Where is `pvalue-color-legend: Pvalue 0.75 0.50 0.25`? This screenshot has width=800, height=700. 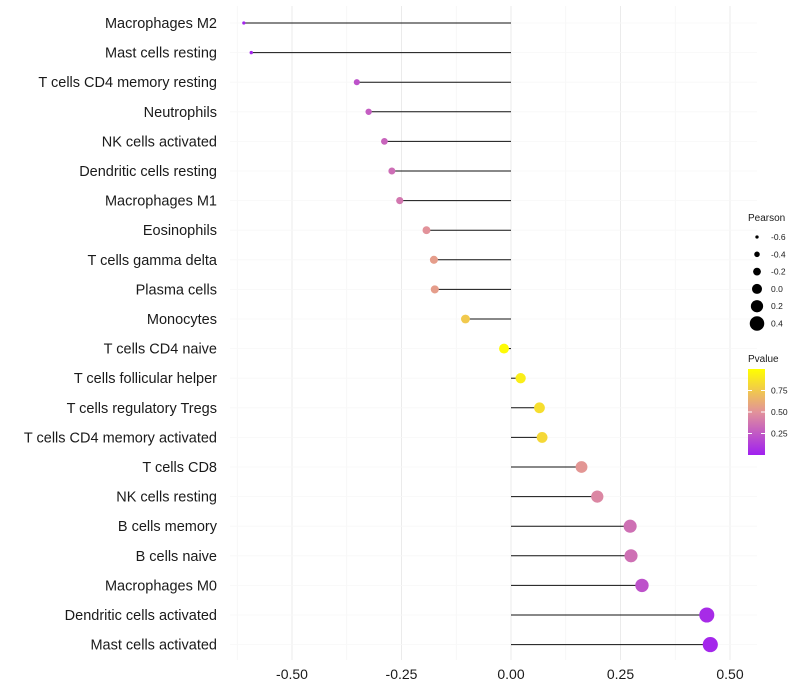
pvalue-color-legend: Pvalue 0.75 0.50 0.25 is located at coordinates (768, 404).